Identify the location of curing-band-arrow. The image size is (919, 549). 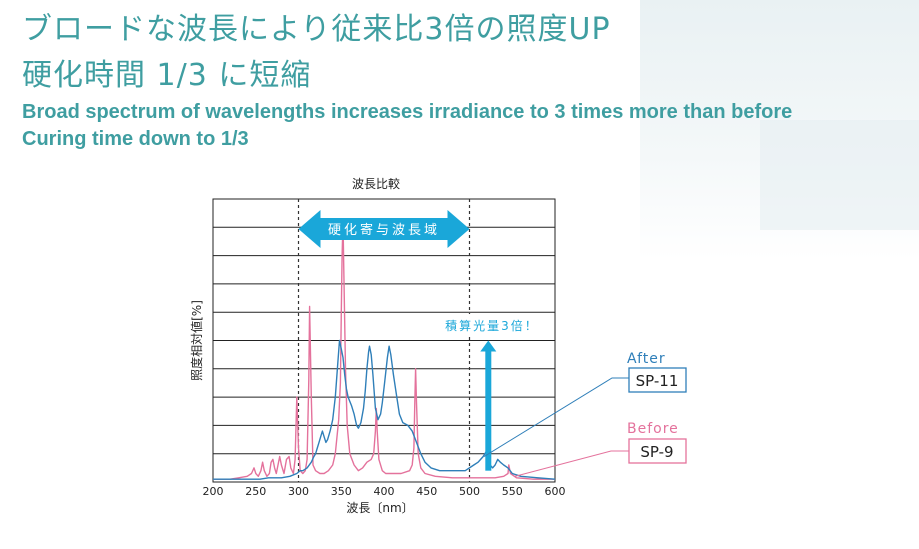
(384, 229).